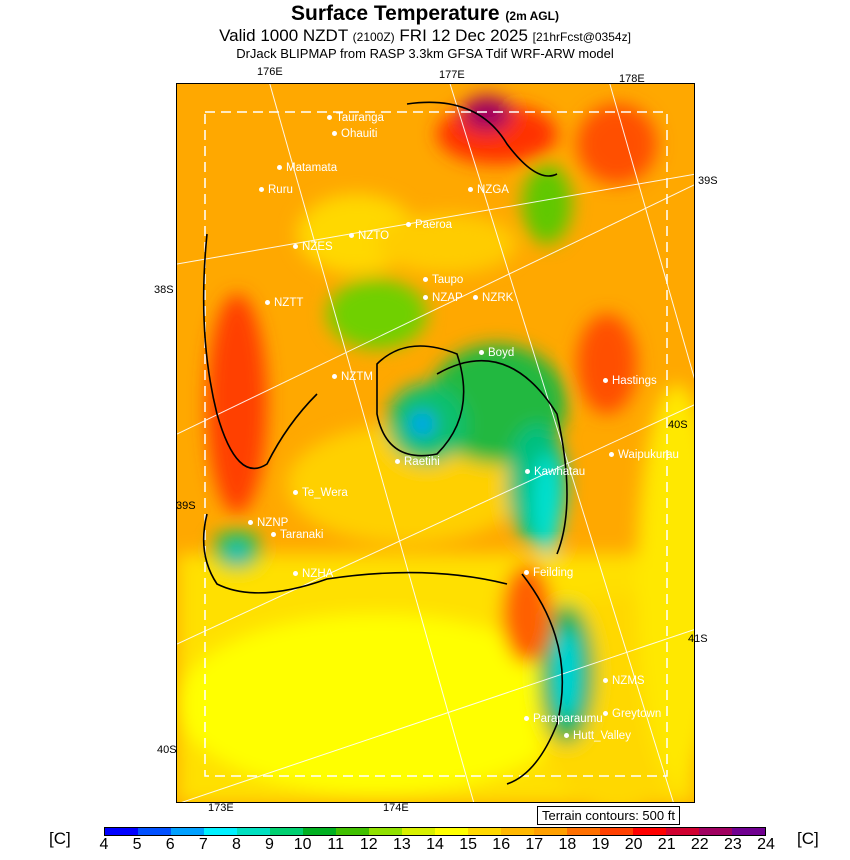 The width and height of the screenshot is (850, 860). What do you see at coordinates (297, 535) in the screenshot?
I see `station-label: Taranaki` at bounding box center [297, 535].